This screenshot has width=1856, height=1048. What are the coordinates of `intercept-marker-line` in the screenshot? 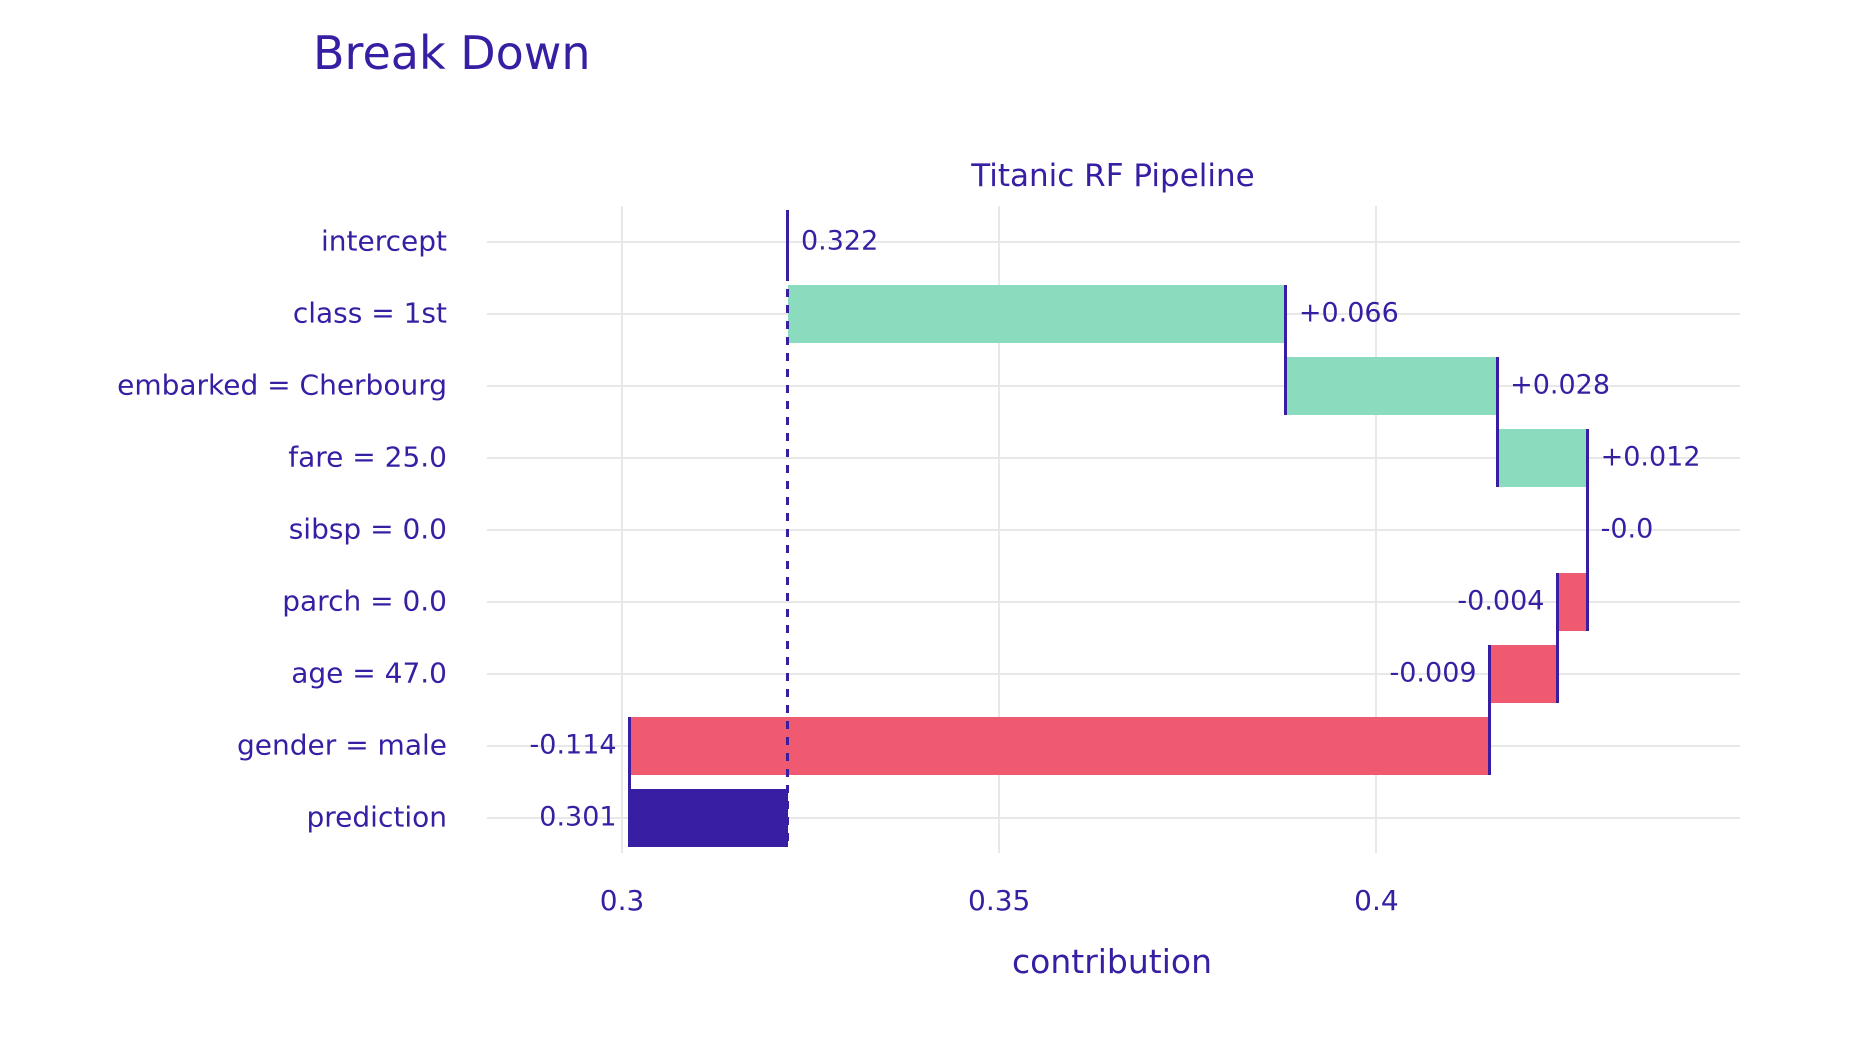 It's located at (788, 242).